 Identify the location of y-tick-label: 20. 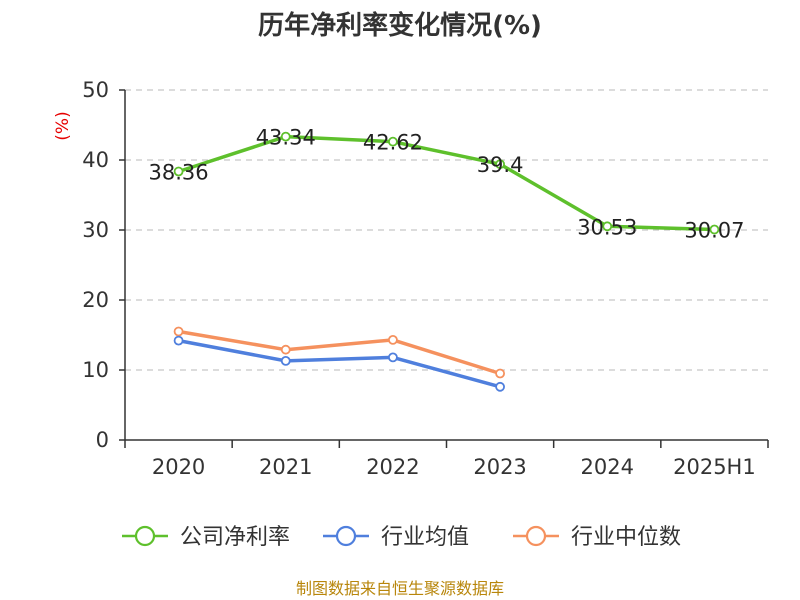
(95, 300).